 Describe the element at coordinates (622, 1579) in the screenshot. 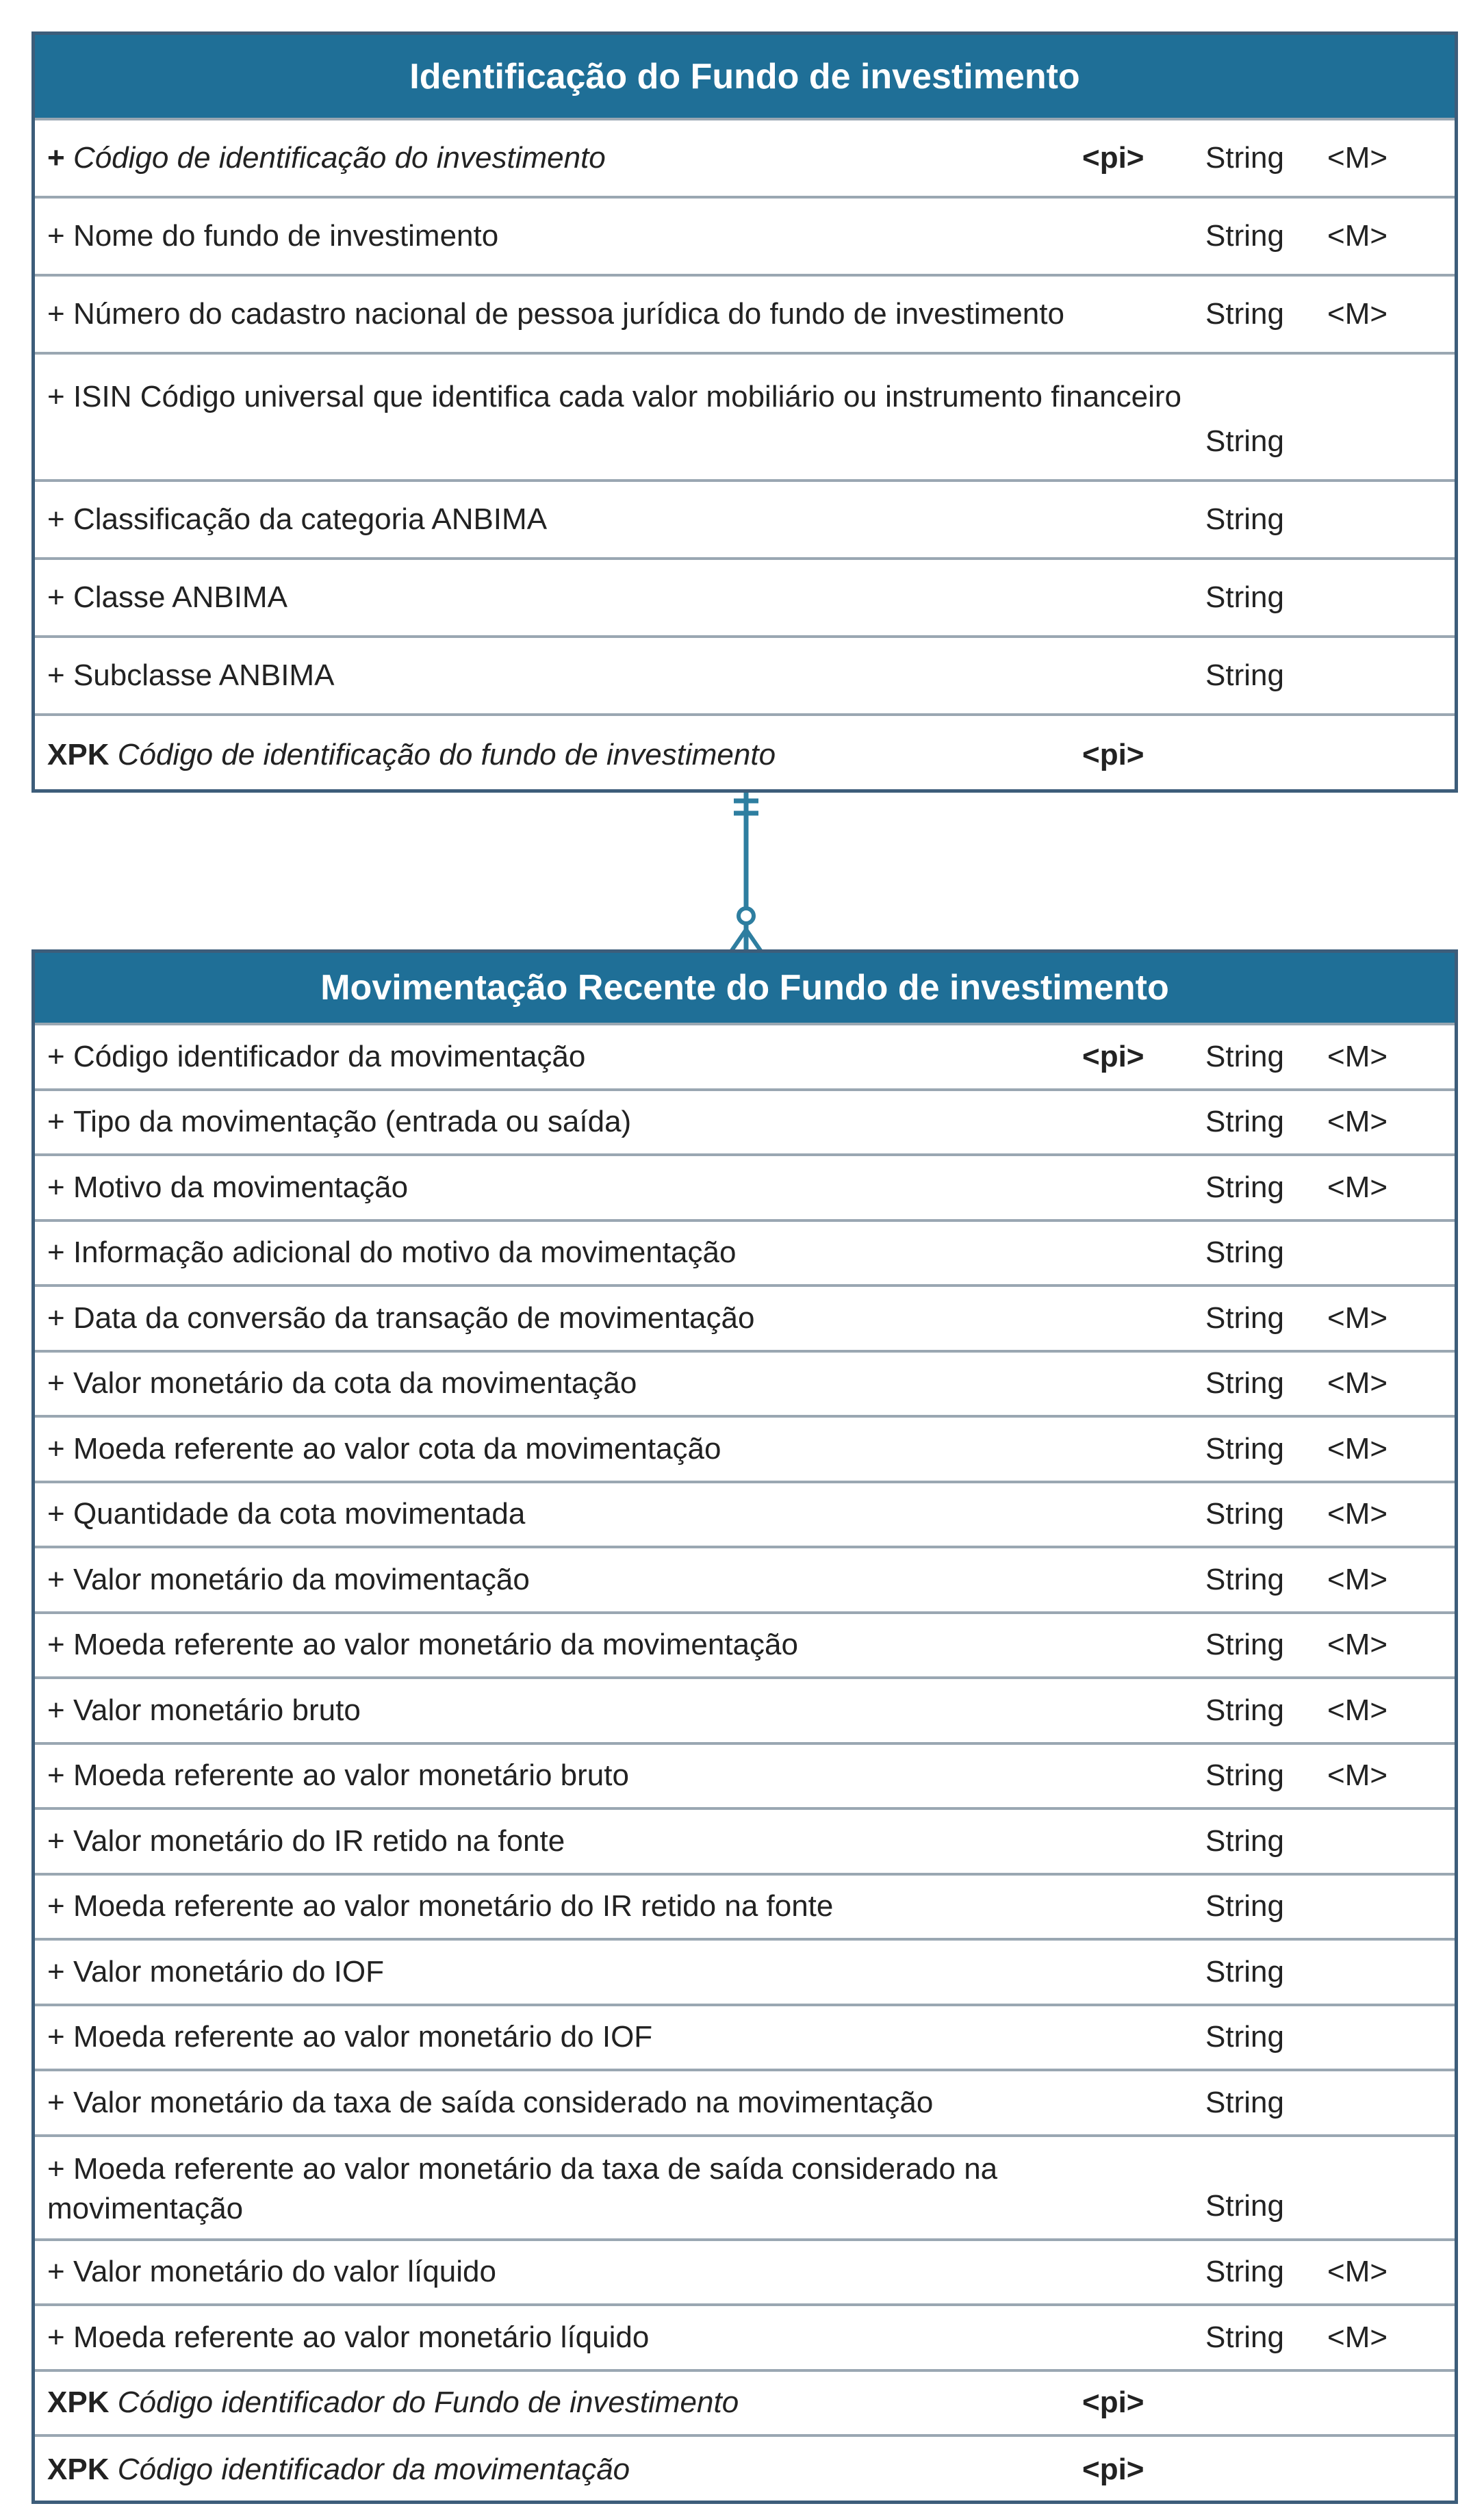

I see `attribute-name: + Valor monetário da movimentação` at that location.